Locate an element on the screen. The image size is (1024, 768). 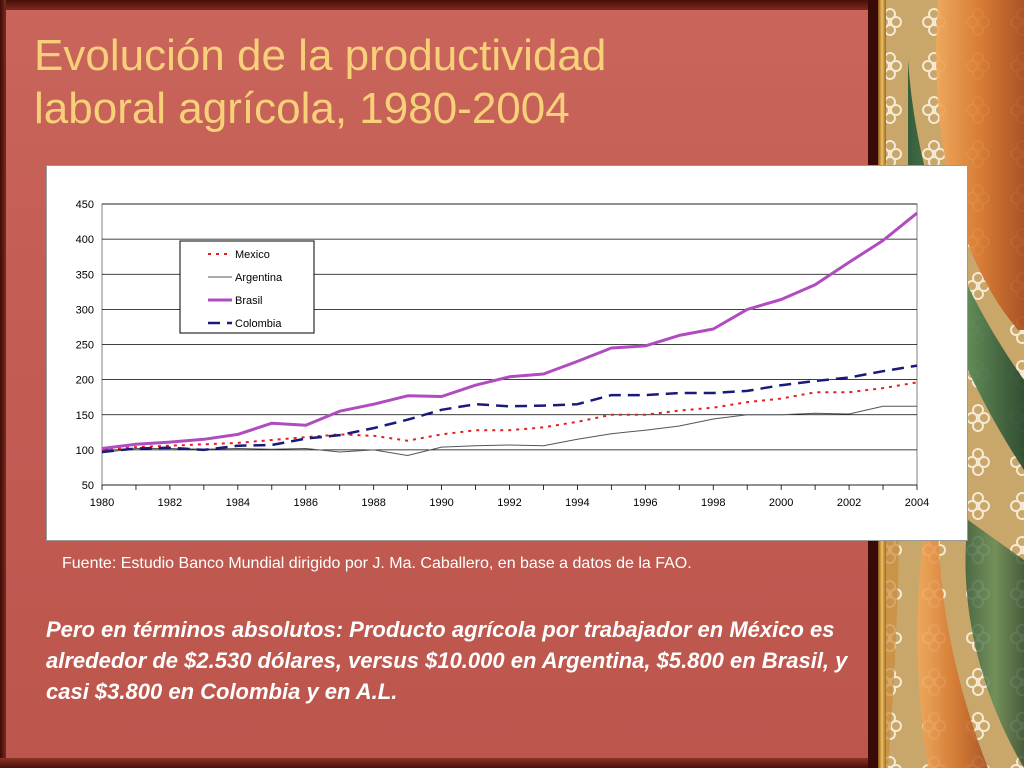
y-tick-label: 50 is located at coordinates (88, 486).